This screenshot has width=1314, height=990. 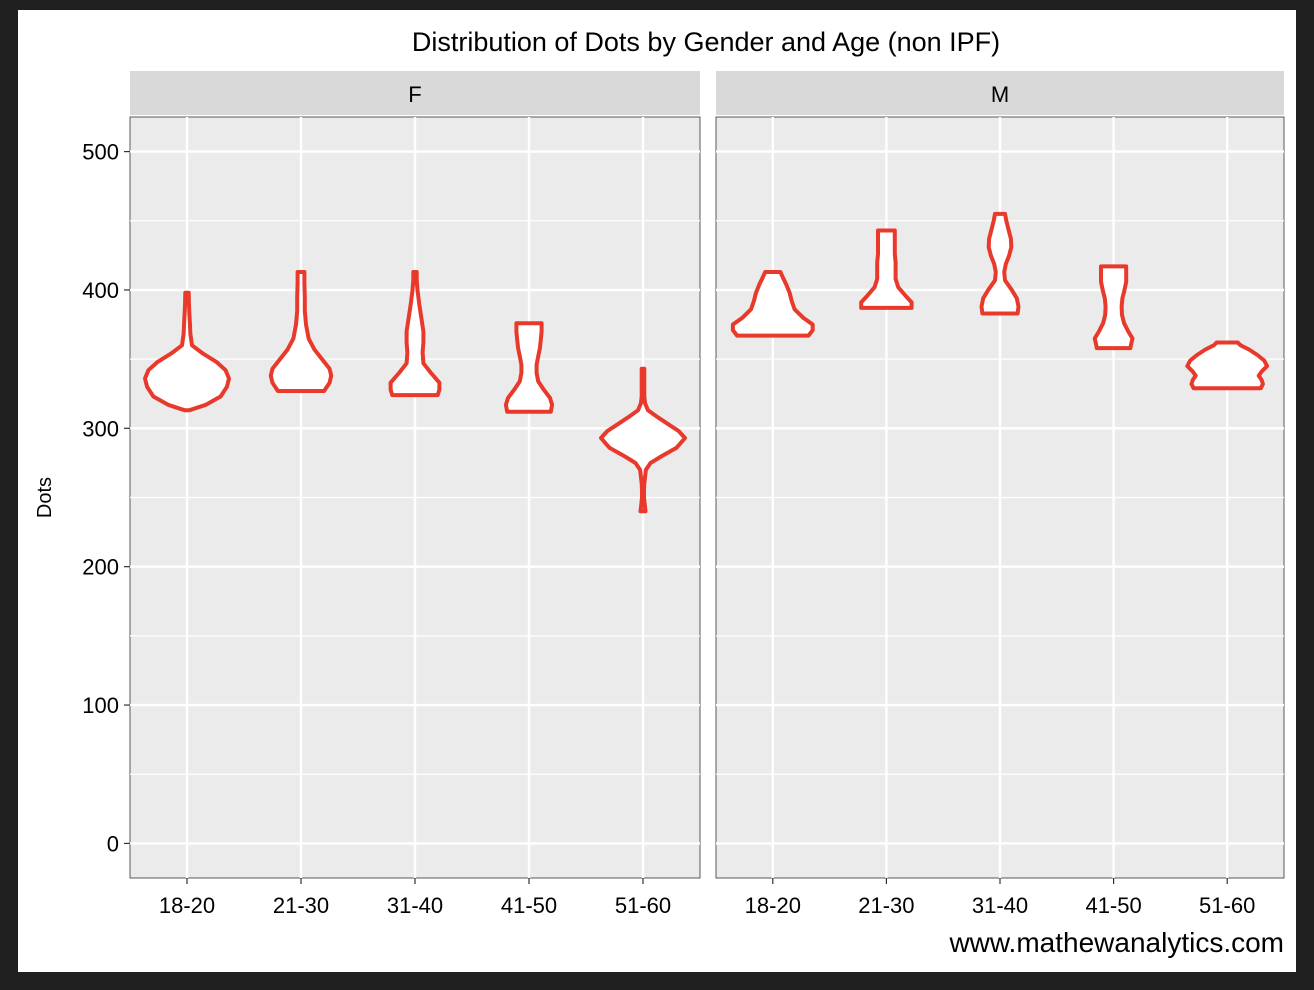 What do you see at coordinates (100, 152) in the screenshot?
I see `y-tick-label: 500` at bounding box center [100, 152].